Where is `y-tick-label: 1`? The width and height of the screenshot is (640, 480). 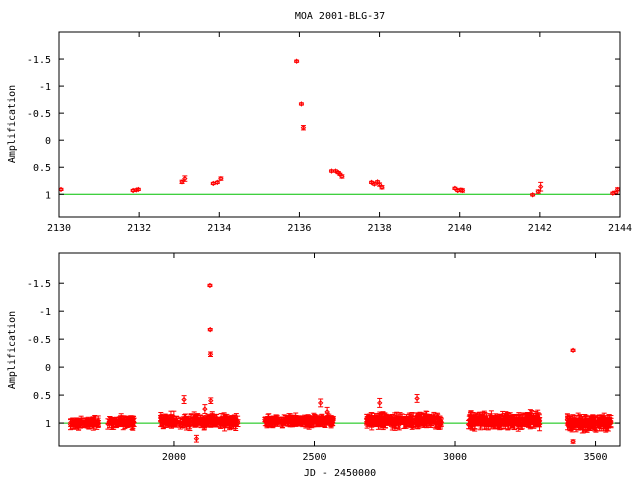
y-tick-label: 1 is located at coordinates (48, 195).